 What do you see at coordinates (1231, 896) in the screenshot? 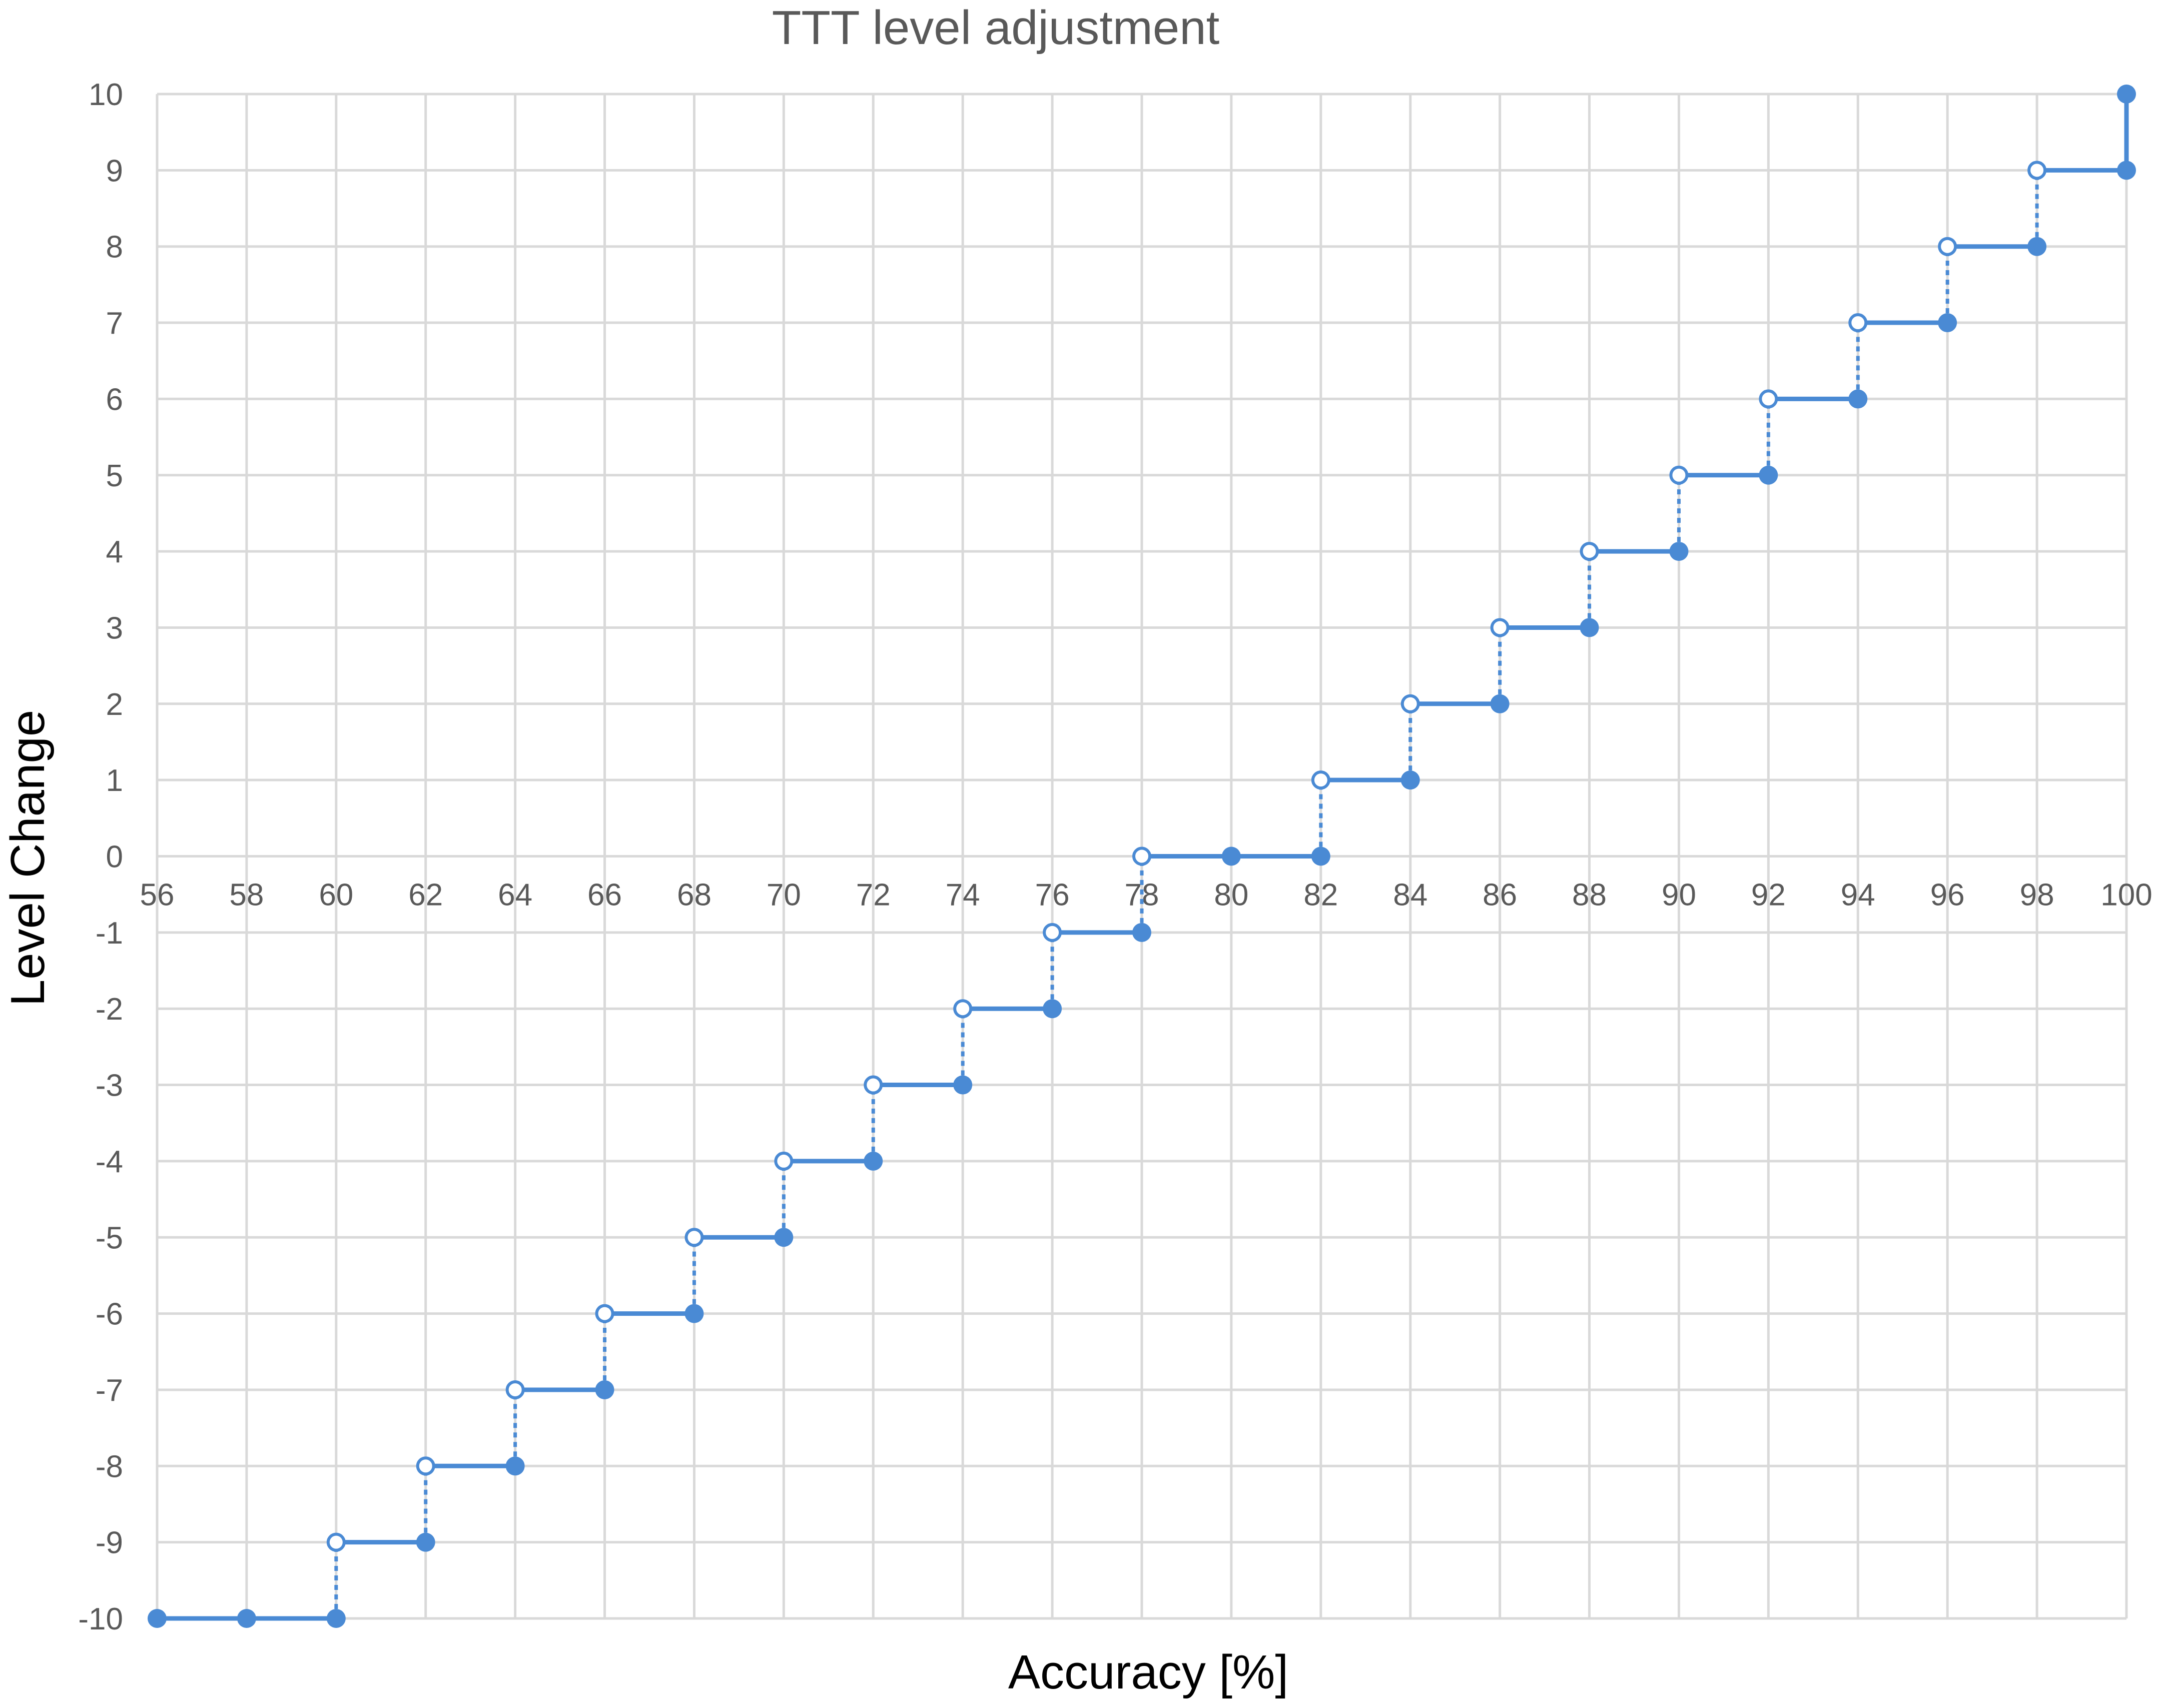
I see `x-tick-label-80: 80` at bounding box center [1231, 896].